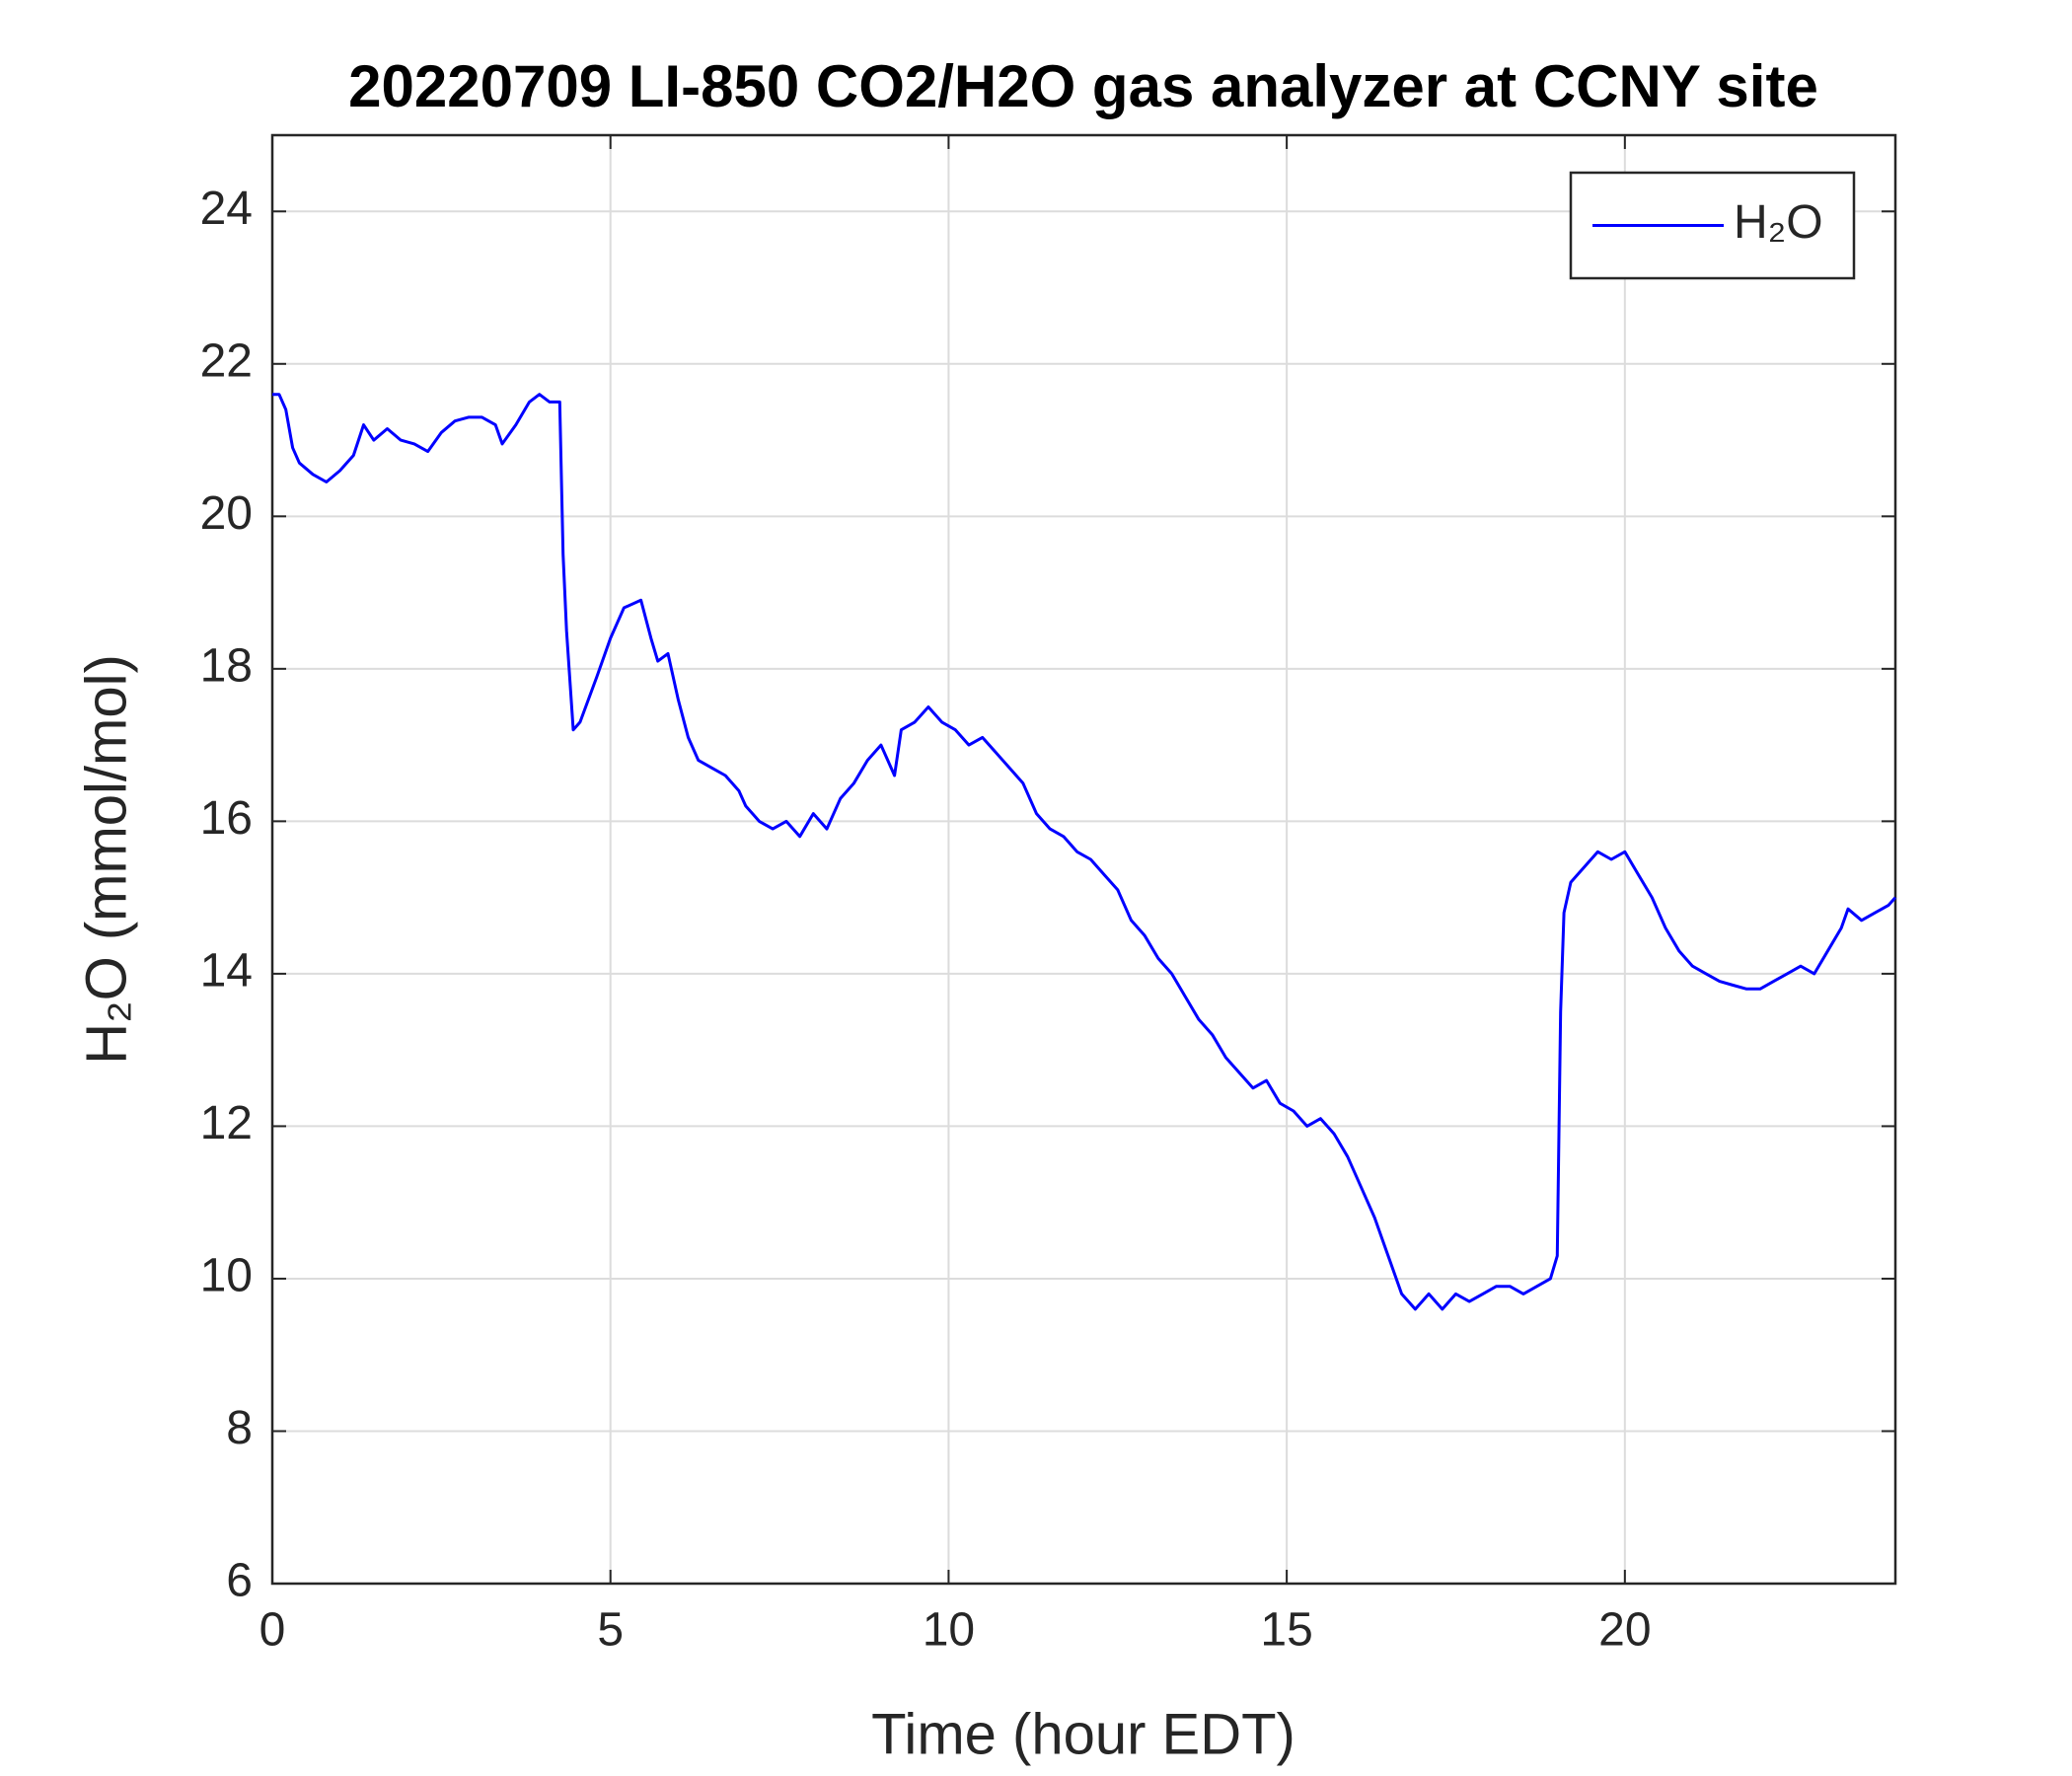 Image resolution: width=2072 pixels, height=1776 pixels. I want to click on y-tick-label: 6, so click(240, 1581).